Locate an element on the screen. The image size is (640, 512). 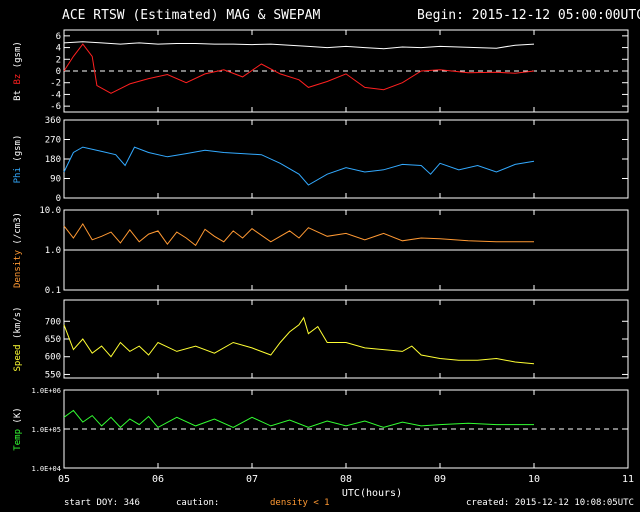
speed-ytick-label: 700 is located at coordinates (53, 322).